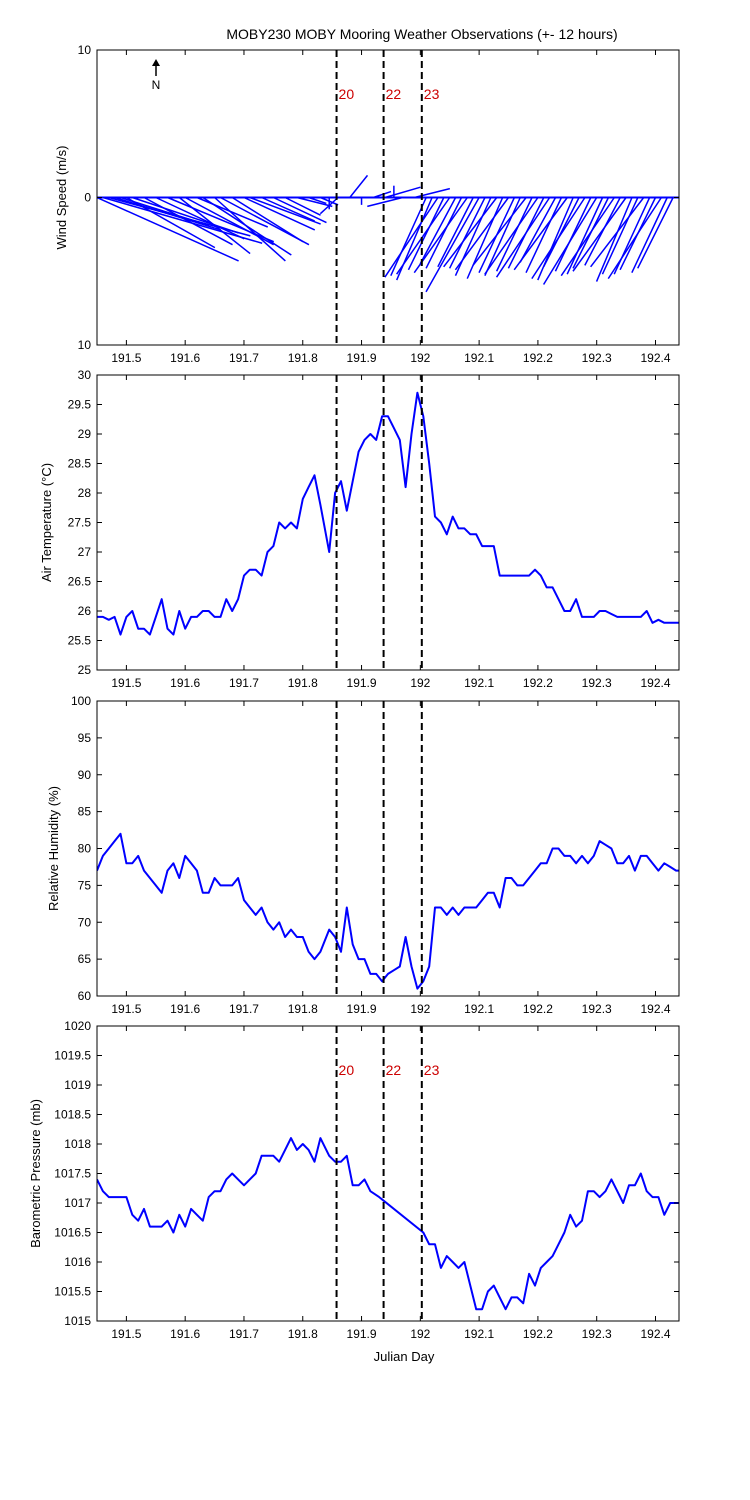 This screenshot has height=1500, width=750. I want to click on y-axis-label: Relative Humidity (%), so click(53, 848).